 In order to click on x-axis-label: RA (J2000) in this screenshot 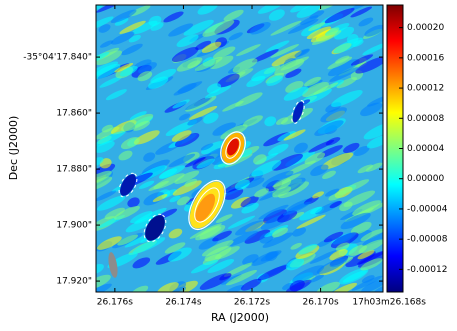, I will do `click(240, 317)`.